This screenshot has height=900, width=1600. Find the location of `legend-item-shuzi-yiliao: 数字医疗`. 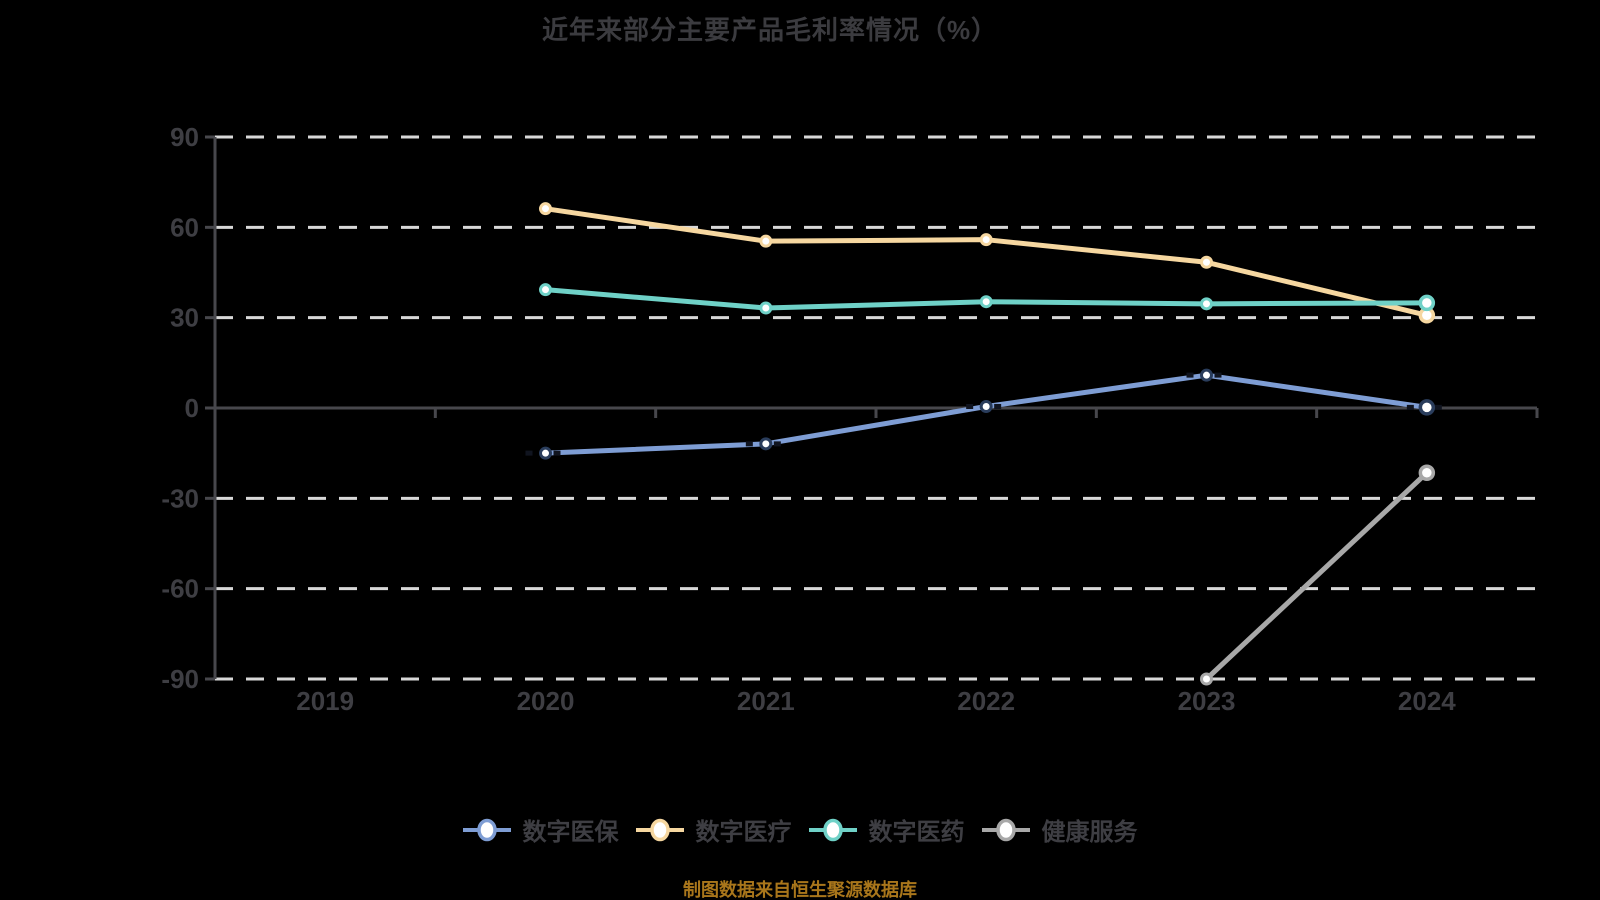

legend-item-shuzi-yiliao: 数字医疗 is located at coordinates (713, 829).